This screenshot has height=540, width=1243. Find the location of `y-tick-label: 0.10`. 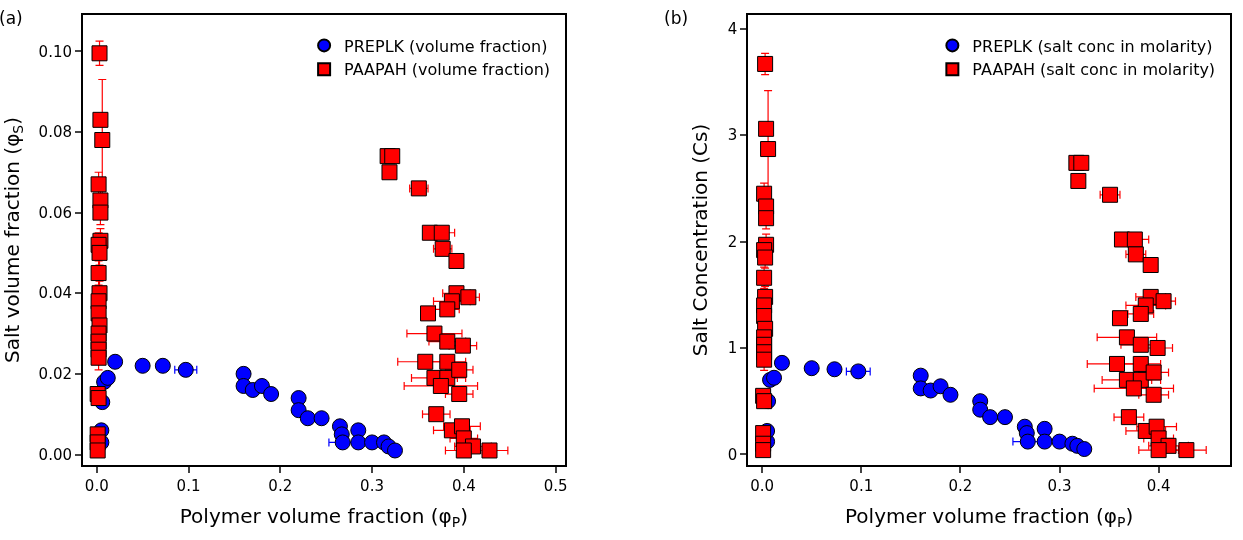

y-tick-label: 0.10 is located at coordinates (55, 51).